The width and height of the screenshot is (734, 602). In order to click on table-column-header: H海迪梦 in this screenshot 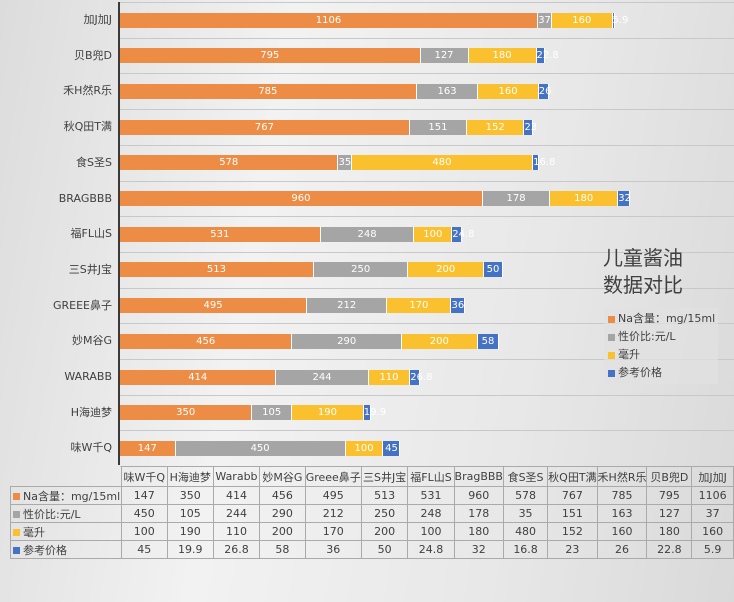, I will do `click(190, 476)`.